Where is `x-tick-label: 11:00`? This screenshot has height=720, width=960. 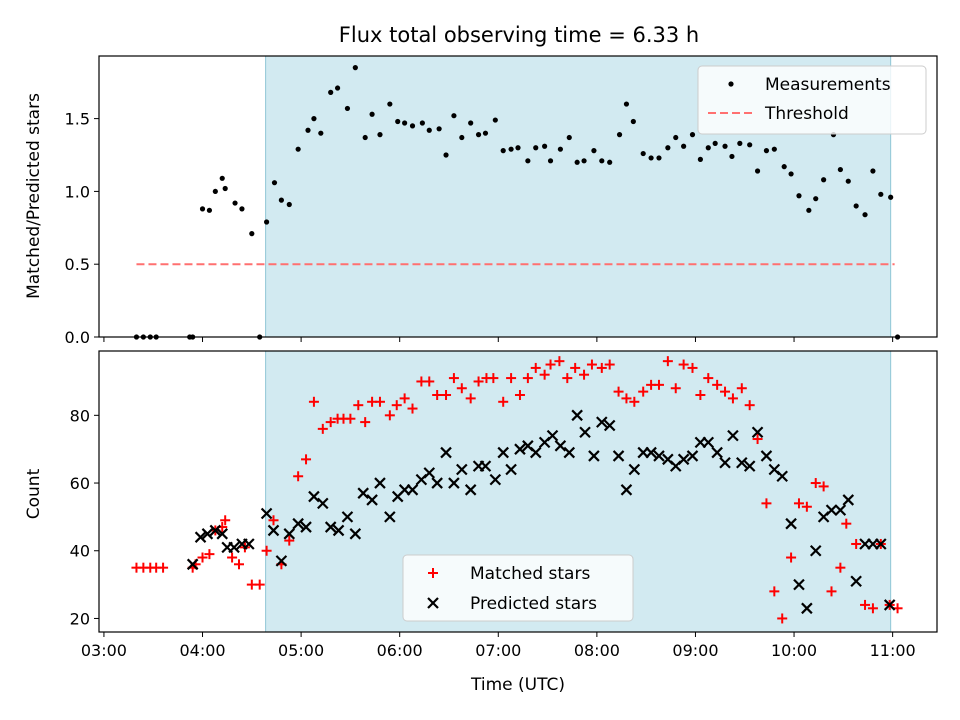 x-tick-label: 11:00 is located at coordinates (893, 650).